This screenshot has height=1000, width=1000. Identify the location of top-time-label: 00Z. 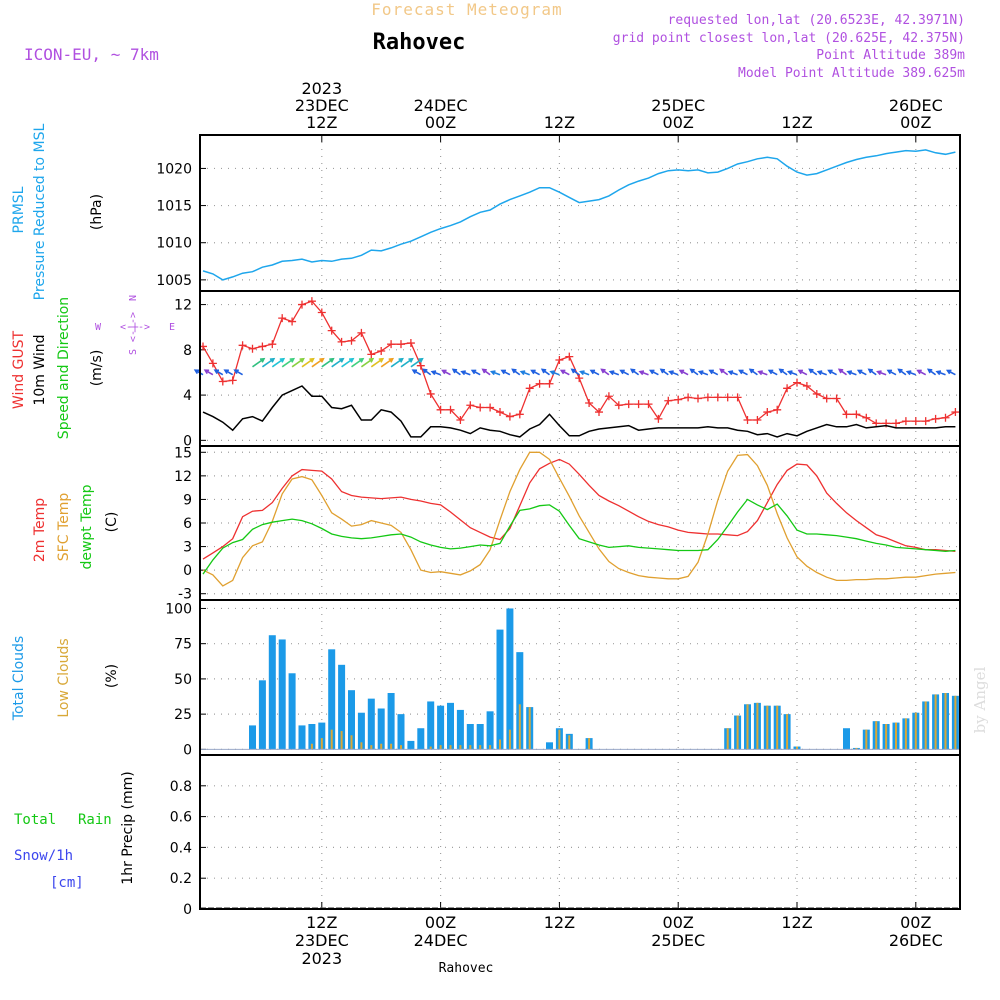
(678, 122).